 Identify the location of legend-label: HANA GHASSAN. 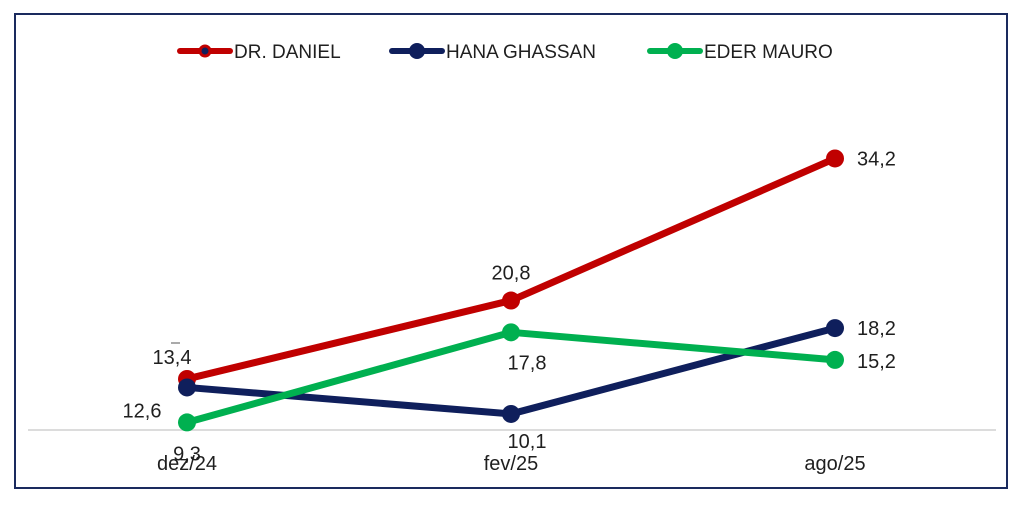
(521, 52).